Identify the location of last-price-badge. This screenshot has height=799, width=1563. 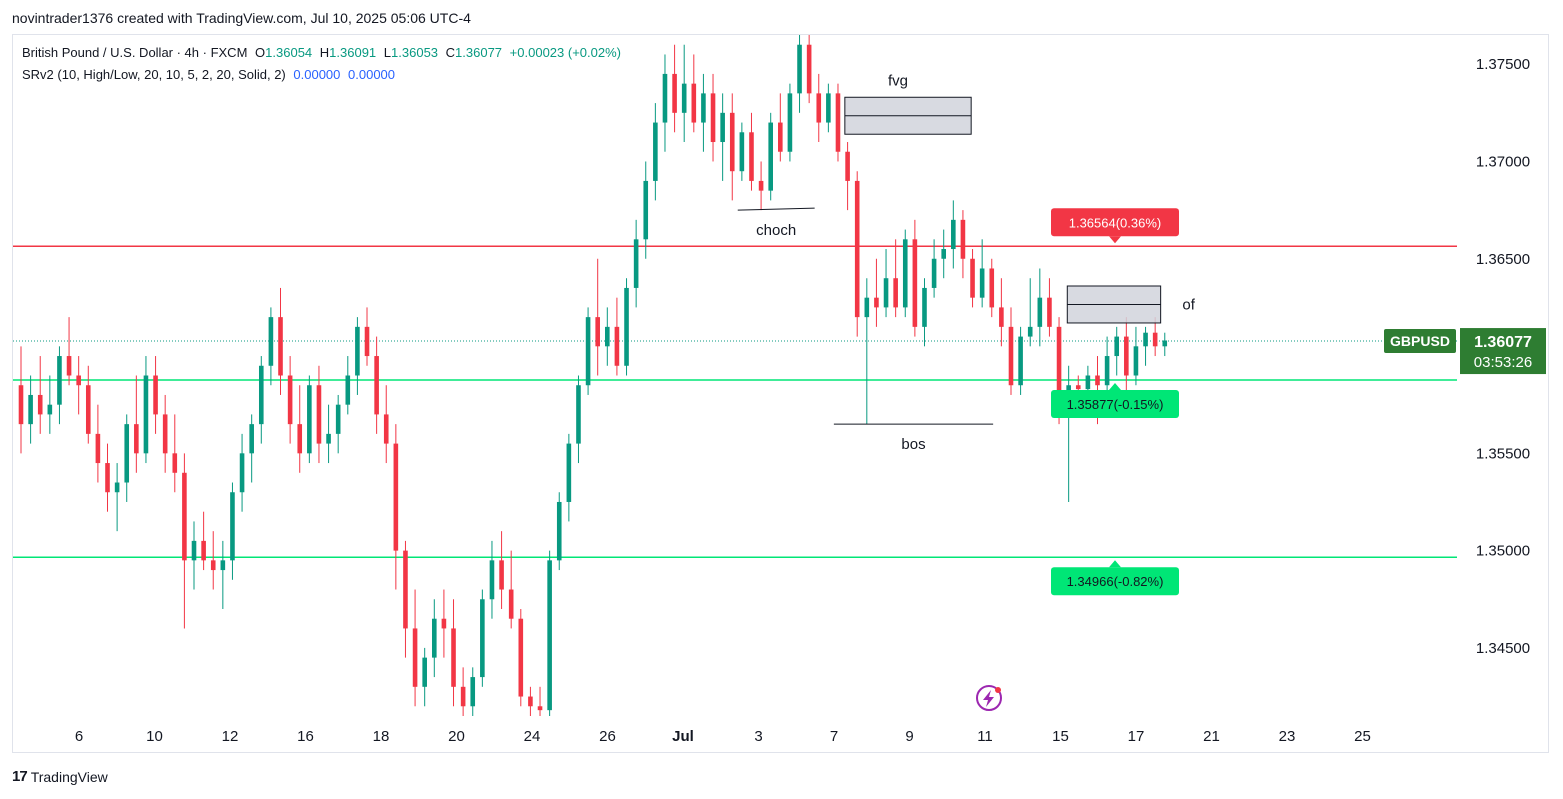
(1503, 351).